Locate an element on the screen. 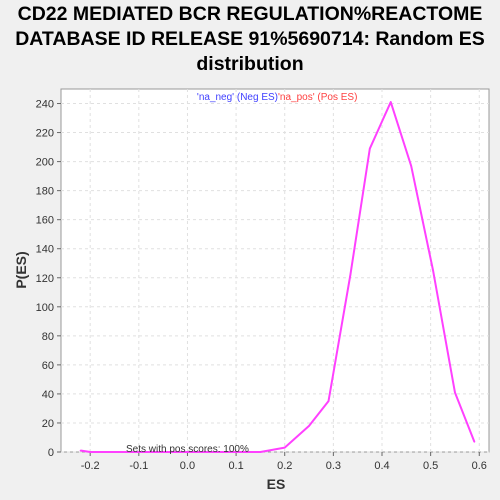  y-tick-label: 220 is located at coordinates (45, 134).